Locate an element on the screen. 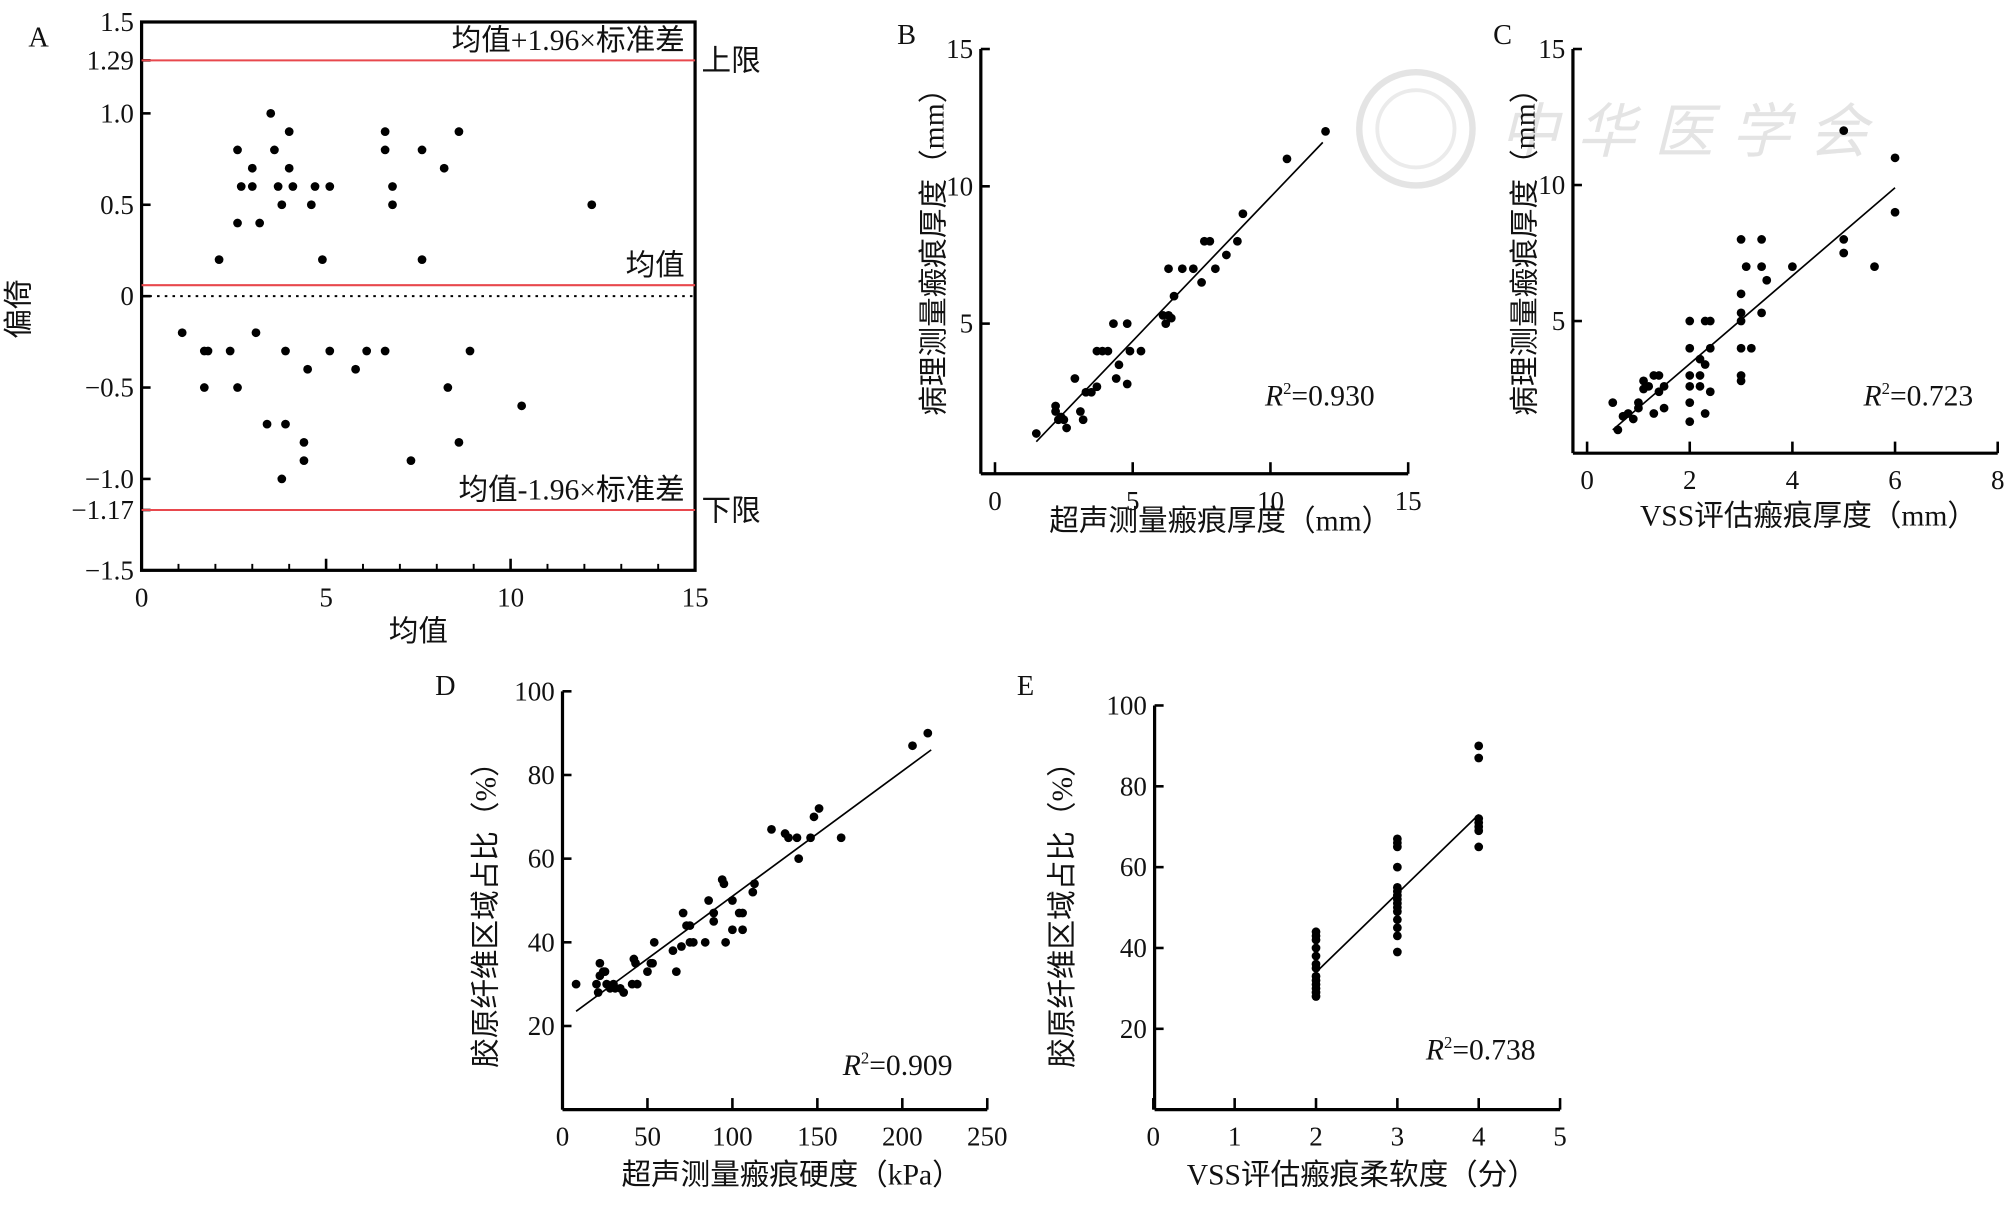 This screenshot has height=1205, width=2008. r-value: =0.930 is located at coordinates (1332, 397).